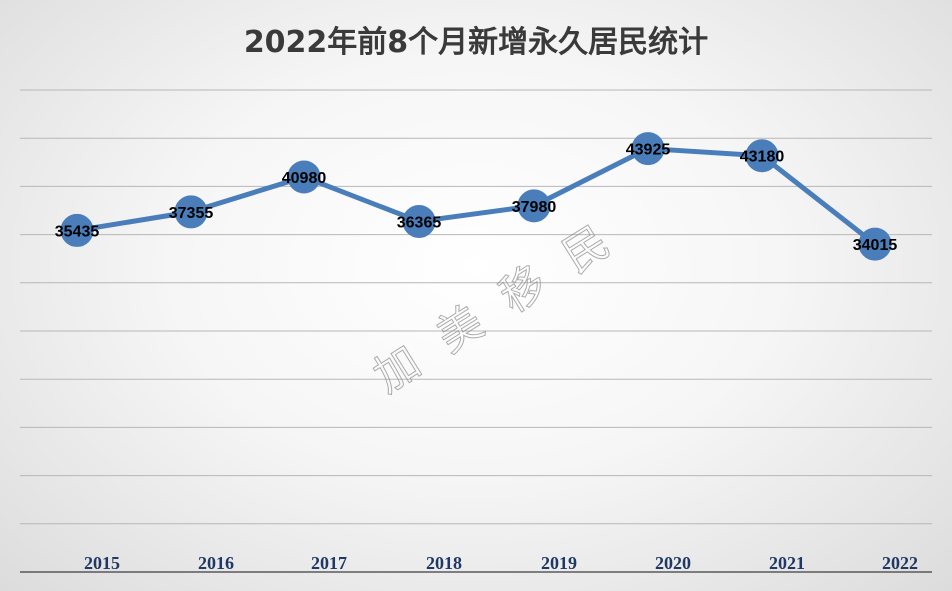  I want to click on watermark-char: 加, so click(397, 369).